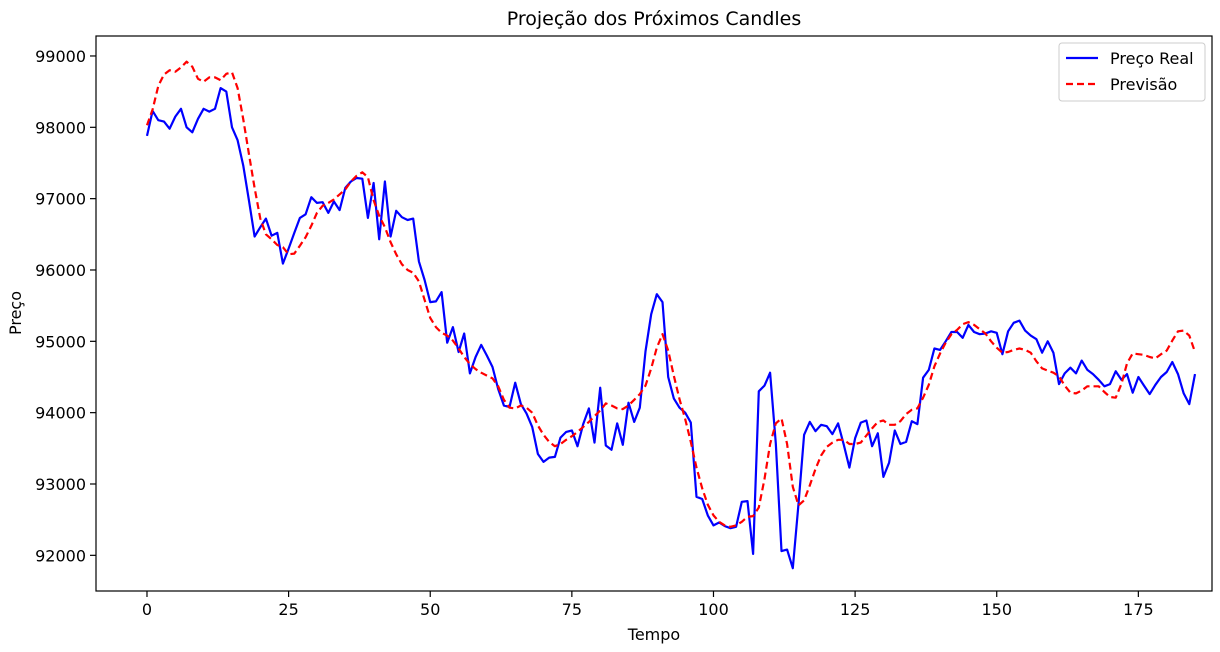 This screenshot has height=652, width=1220. I want to click on x-tick-label: 175, so click(1138, 609).